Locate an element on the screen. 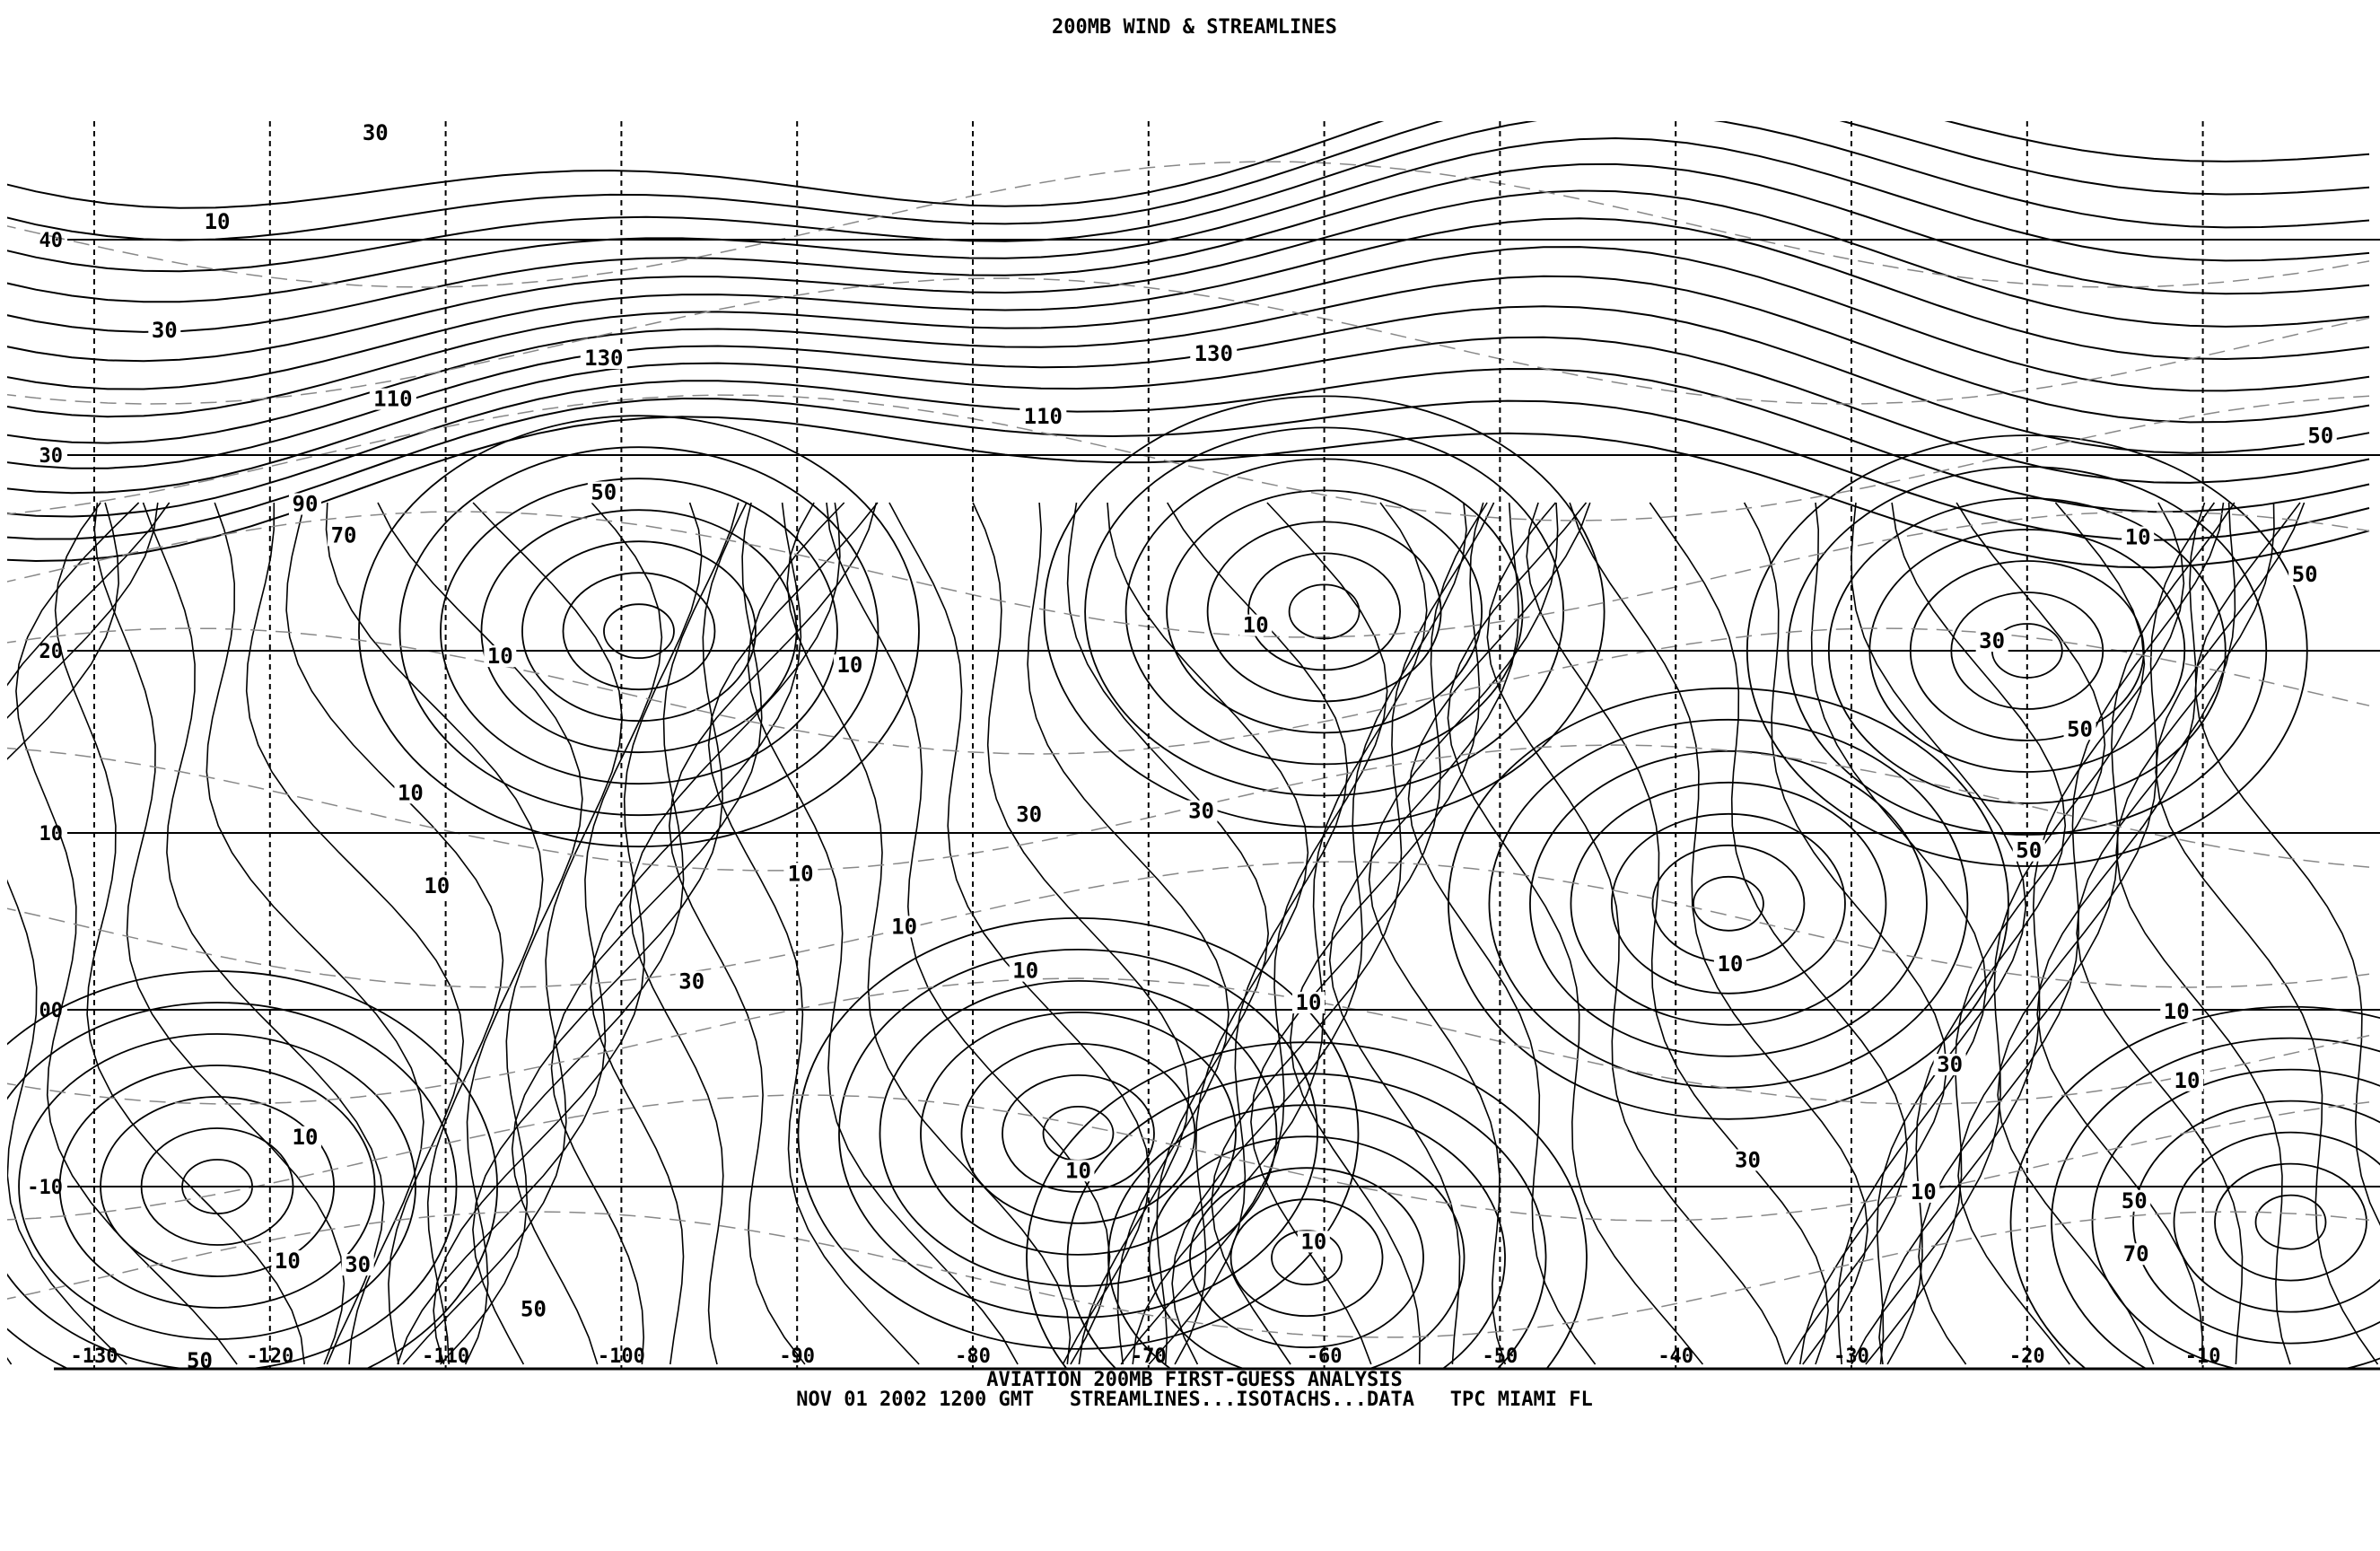 This screenshot has height=1551, width=2380. latitude-label: 40 is located at coordinates (51, 241).